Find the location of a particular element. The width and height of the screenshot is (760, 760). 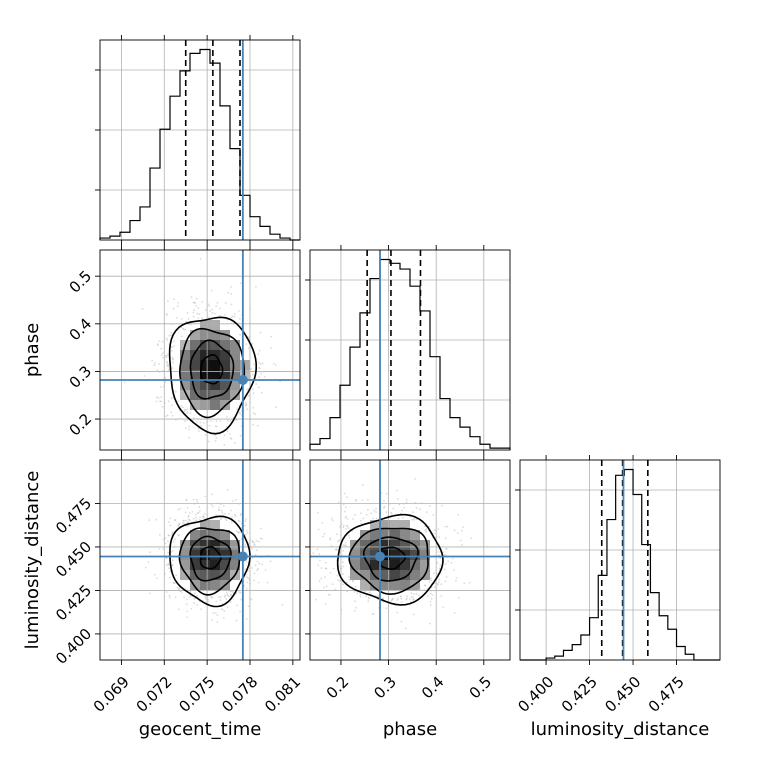

x-tick-label: 0.425 is located at coordinates (579, 694).